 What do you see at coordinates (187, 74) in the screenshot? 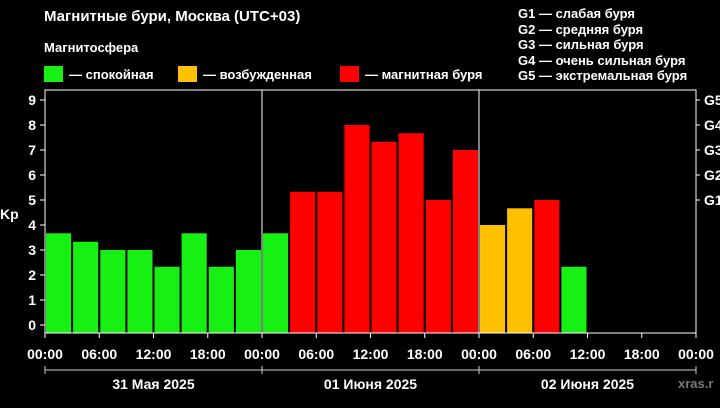
I see `legend-swatch-excited` at bounding box center [187, 74].